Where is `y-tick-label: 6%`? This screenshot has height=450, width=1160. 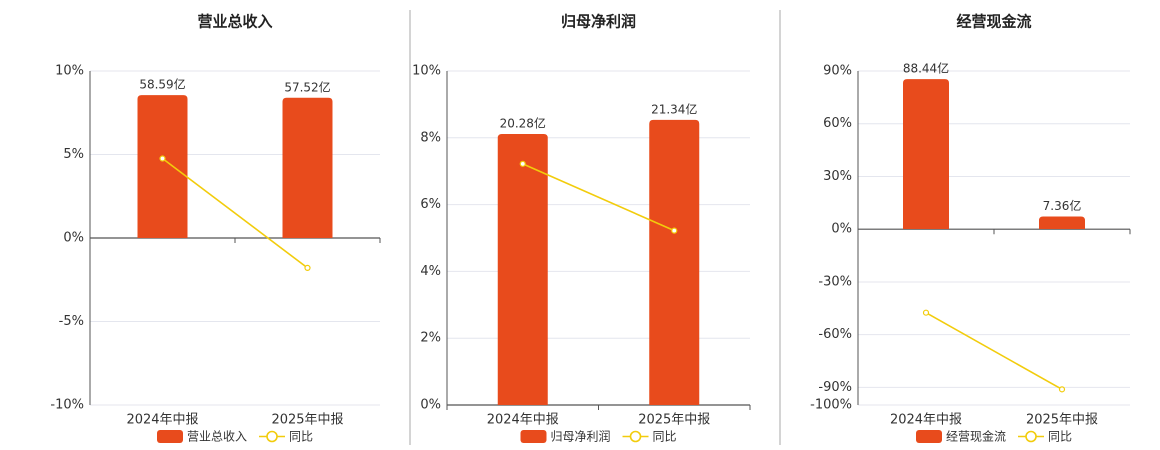 y-tick-label: 6% is located at coordinates (430, 204).